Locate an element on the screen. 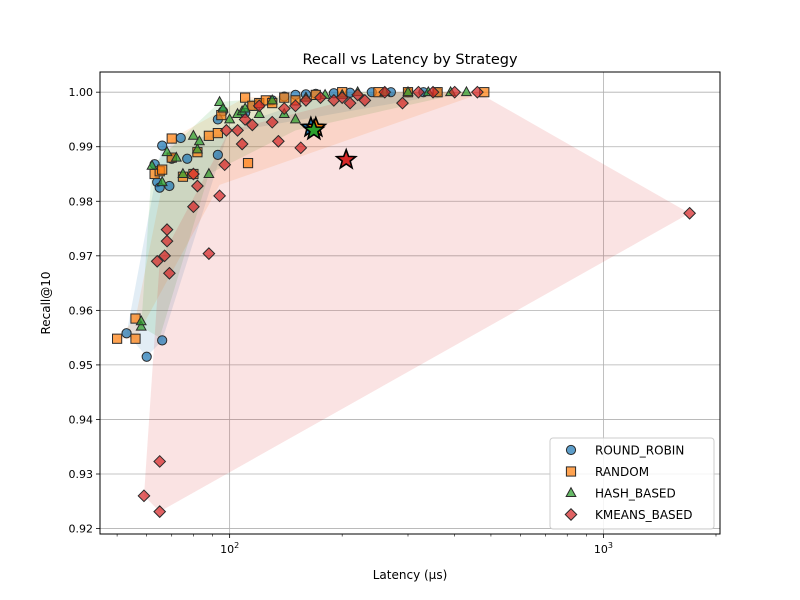 The height and width of the screenshot is (600, 800). x-axis-label: Latency (μs) is located at coordinates (410, 575).